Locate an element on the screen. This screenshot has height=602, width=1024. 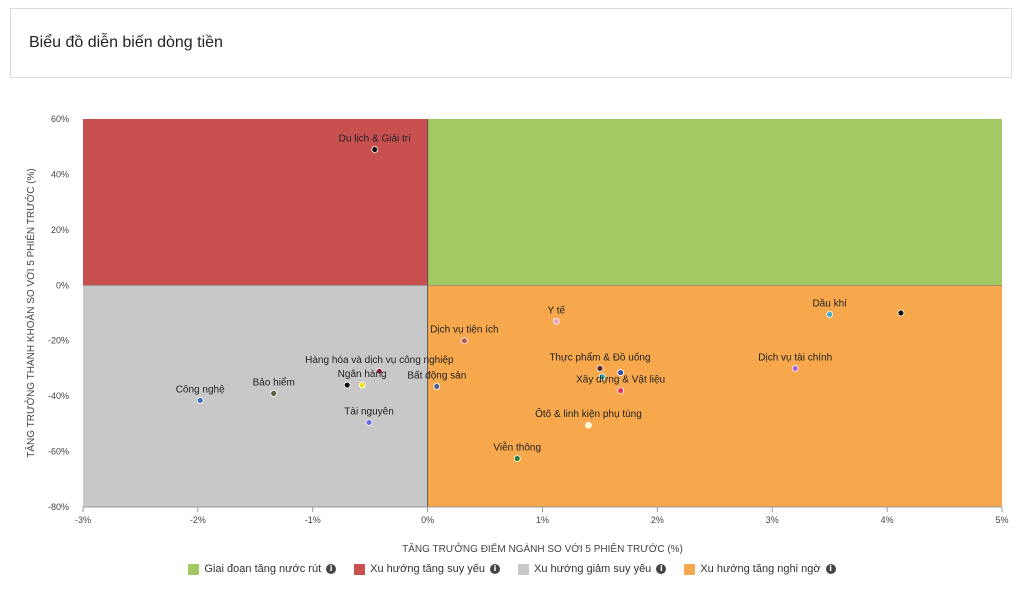
legend-label: Xu hướng tăng nghi ngờ is located at coordinates (760, 569).